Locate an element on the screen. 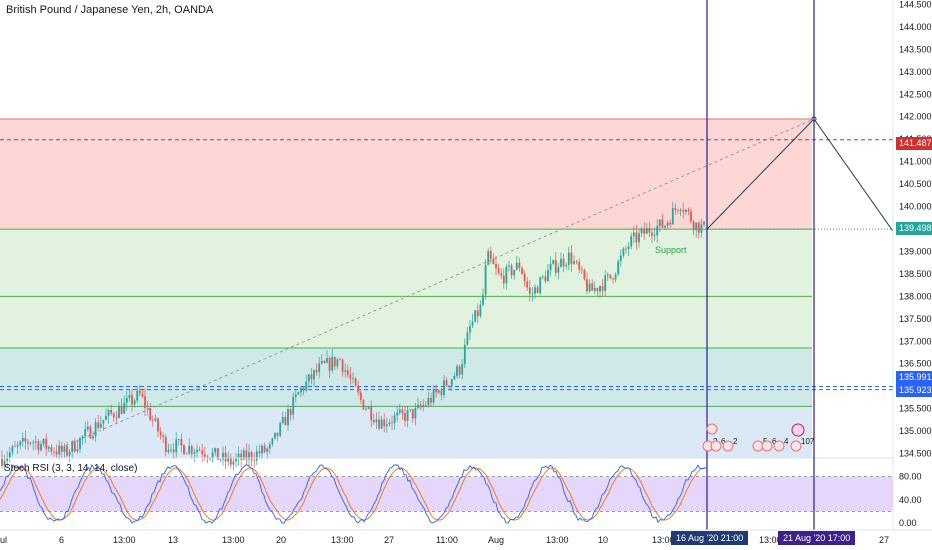  price-tick-label: 139.000 is located at coordinates (915, 251).